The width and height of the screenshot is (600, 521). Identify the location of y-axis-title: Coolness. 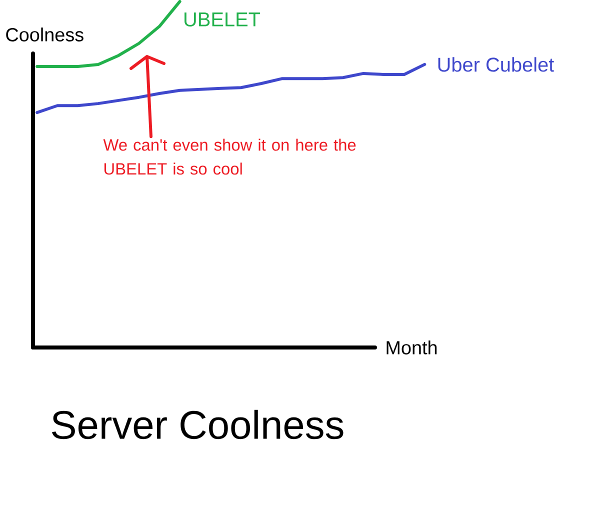
(45, 35).